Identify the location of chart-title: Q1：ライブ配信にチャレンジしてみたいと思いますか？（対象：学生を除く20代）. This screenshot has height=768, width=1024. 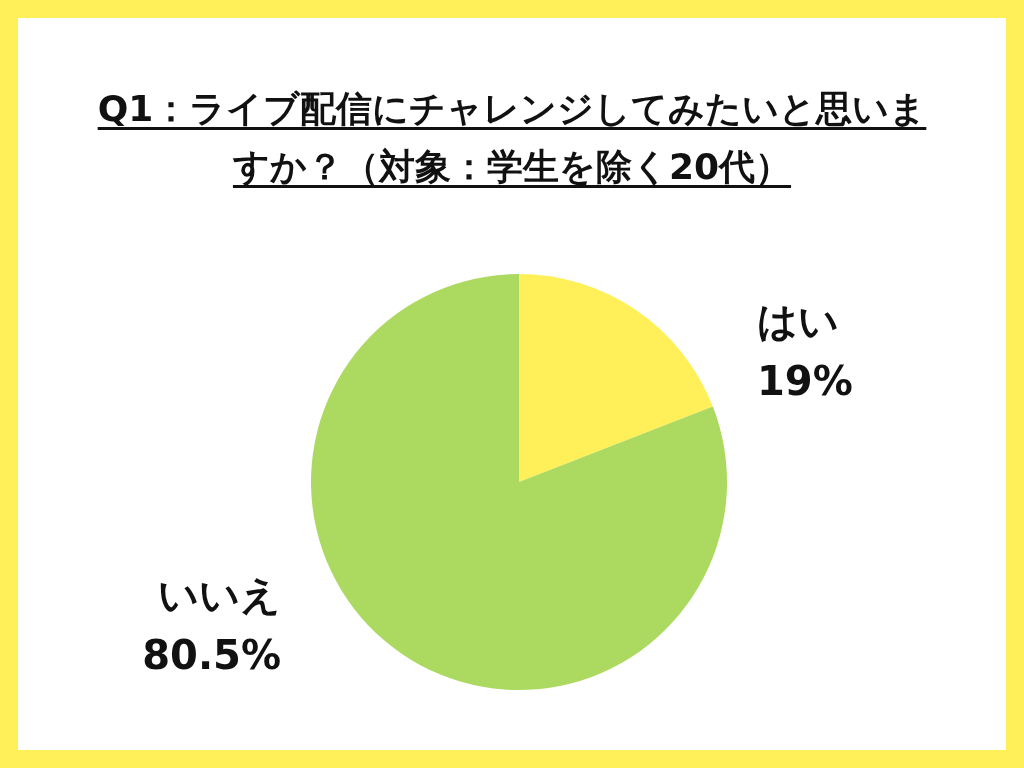
(512, 138).